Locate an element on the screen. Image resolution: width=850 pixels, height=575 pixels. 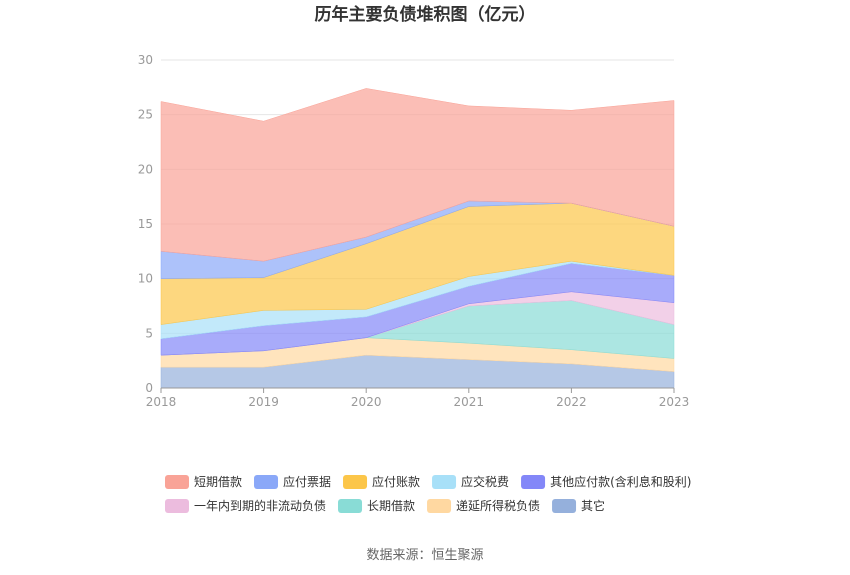
chart-title: 历年主要负债堆积图（亿元） is located at coordinates (425, 14).